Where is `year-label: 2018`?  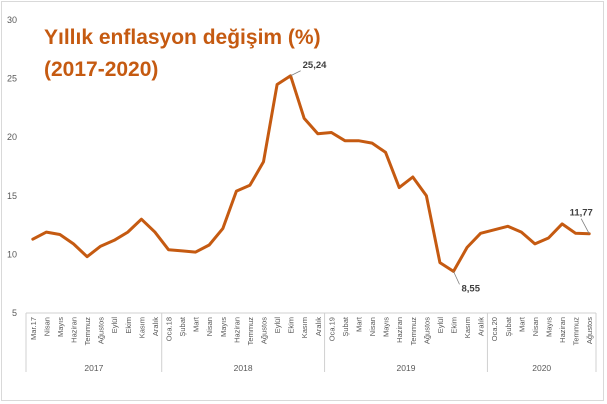
year-label: 2018 is located at coordinates (243, 368).